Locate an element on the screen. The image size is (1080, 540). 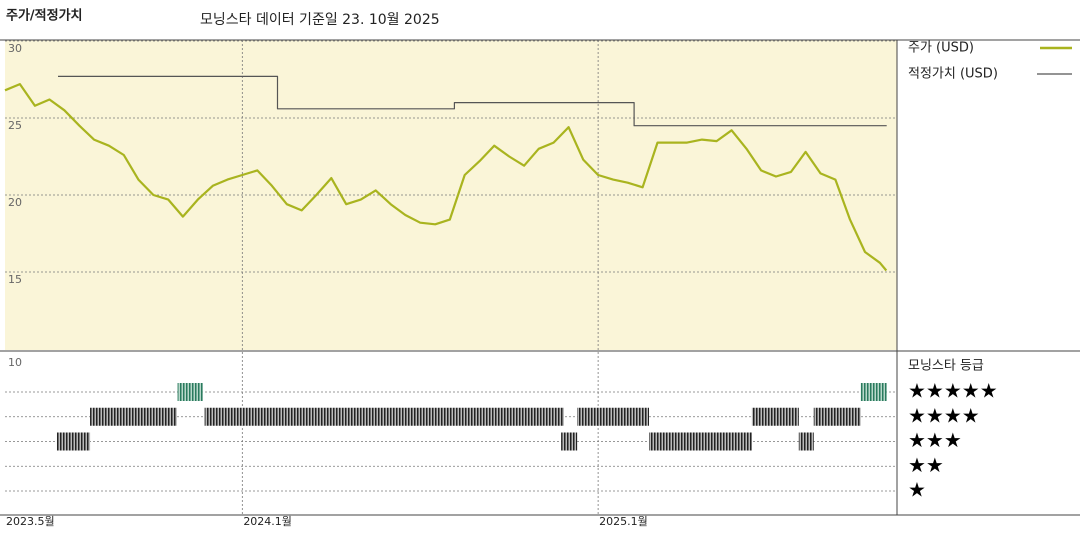
x-tick-label: 2025.1월 is located at coordinates (623, 521).